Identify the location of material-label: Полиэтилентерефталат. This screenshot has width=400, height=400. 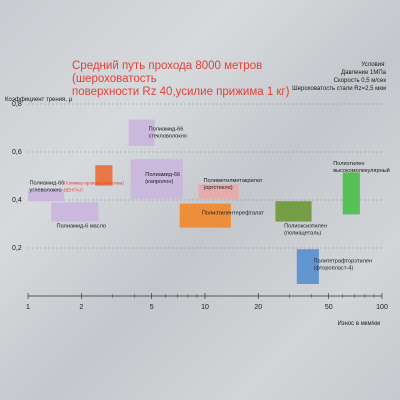
(233, 213).